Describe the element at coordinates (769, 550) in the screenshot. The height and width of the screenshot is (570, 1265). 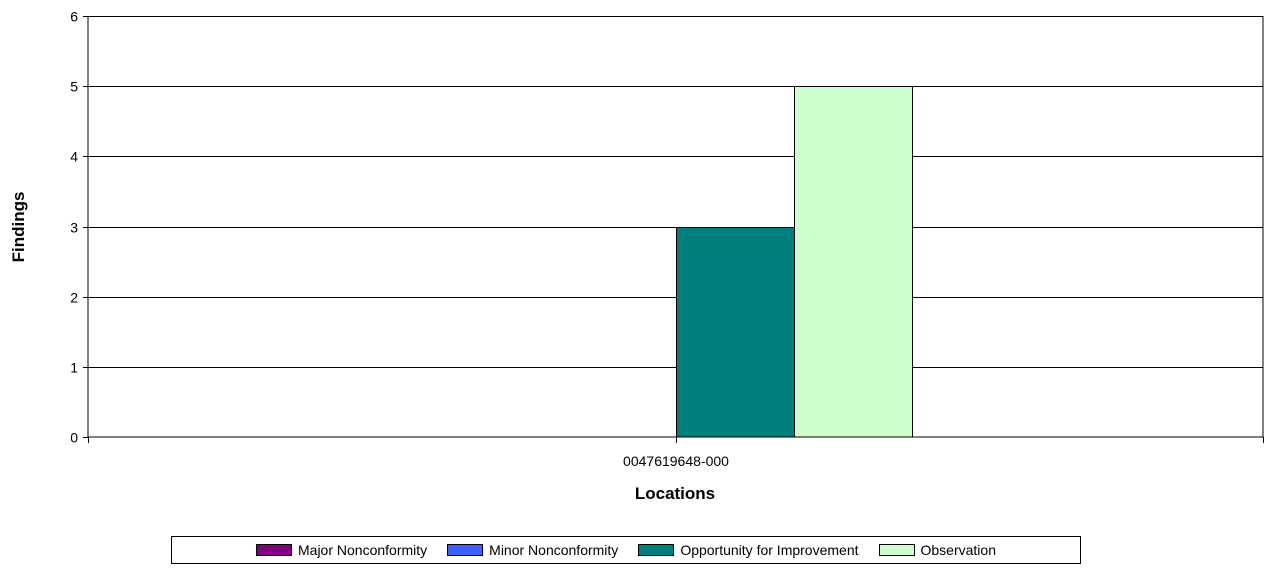
I see `legend-label: Opportunity for Improvement` at that location.